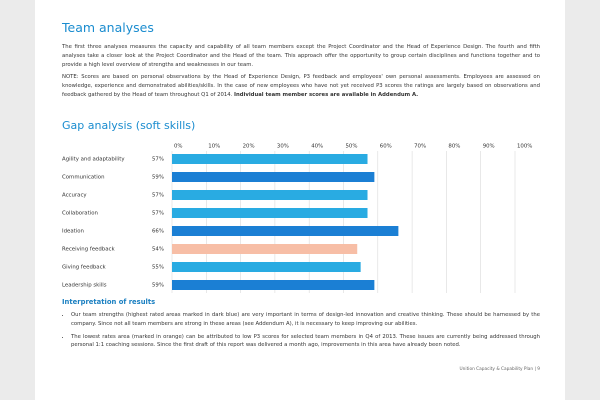 This screenshot has width=600, height=400. What do you see at coordinates (80, 214) in the screenshot?
I see `category-label: Collaboration` at bounding box center [80, 214].